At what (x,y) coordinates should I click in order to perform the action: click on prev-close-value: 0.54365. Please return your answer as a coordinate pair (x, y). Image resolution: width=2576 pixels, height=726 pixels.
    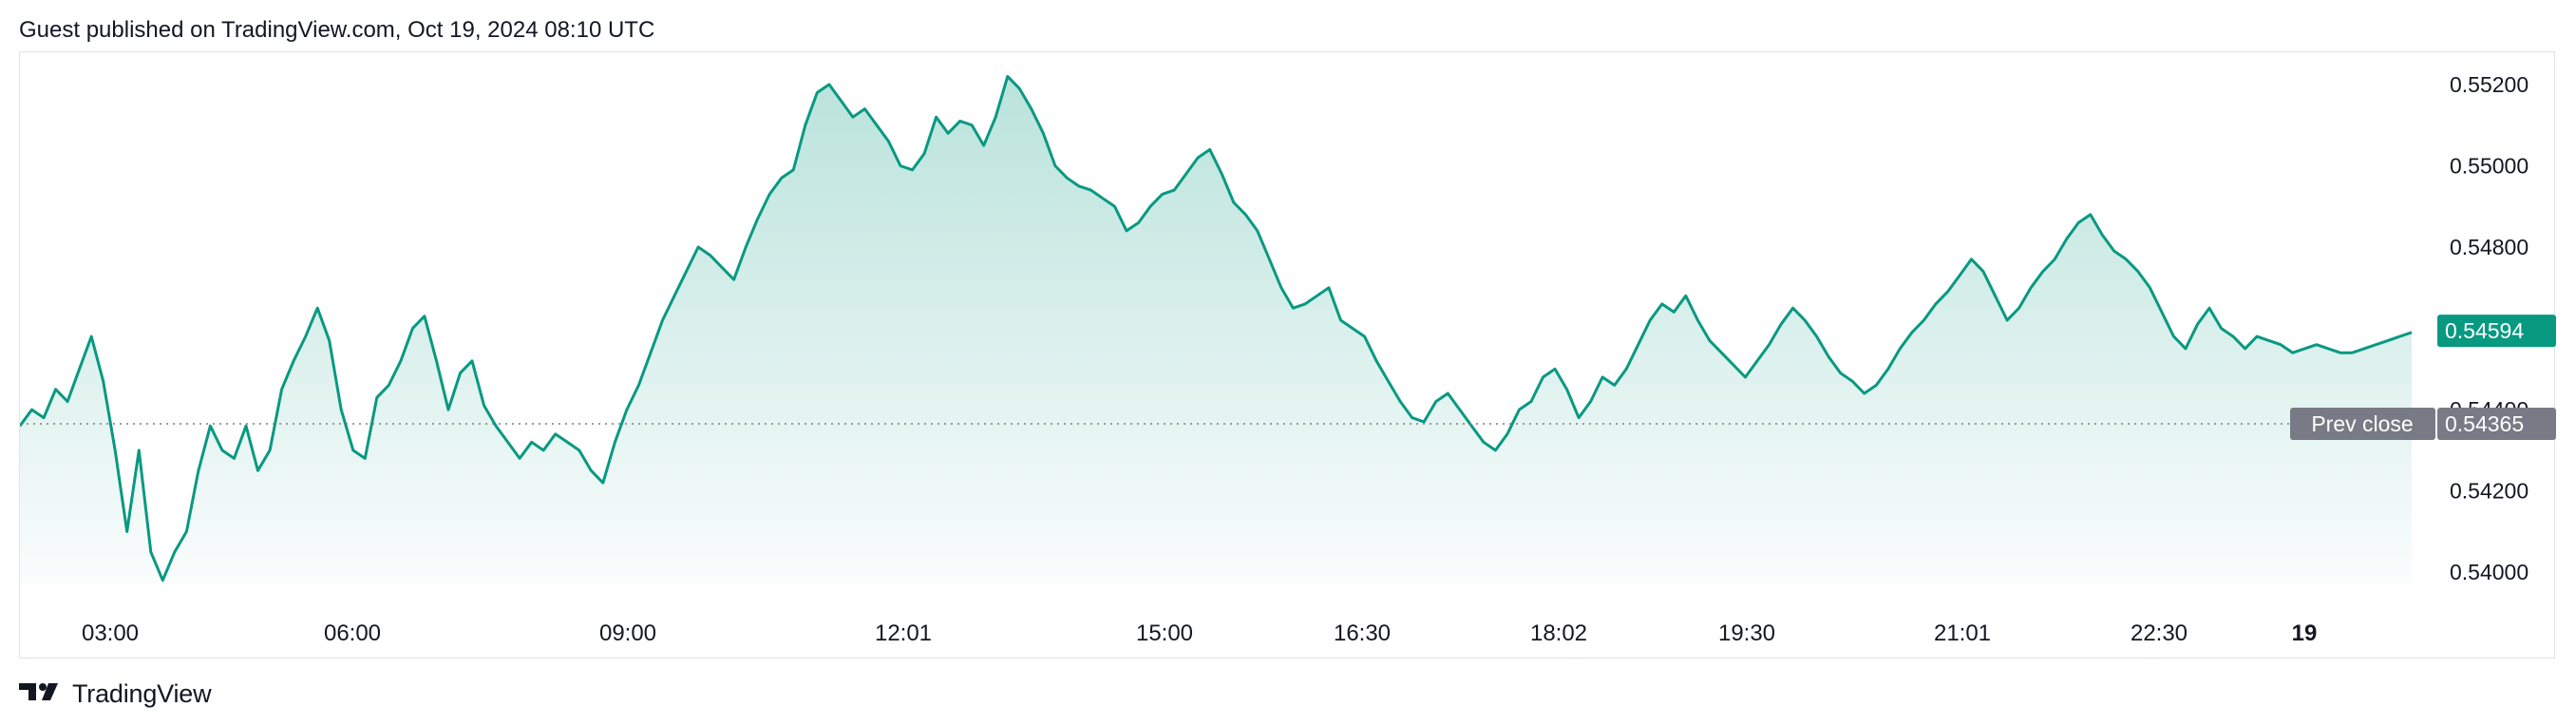
    Looking at the image, I should click on (2484, 423).